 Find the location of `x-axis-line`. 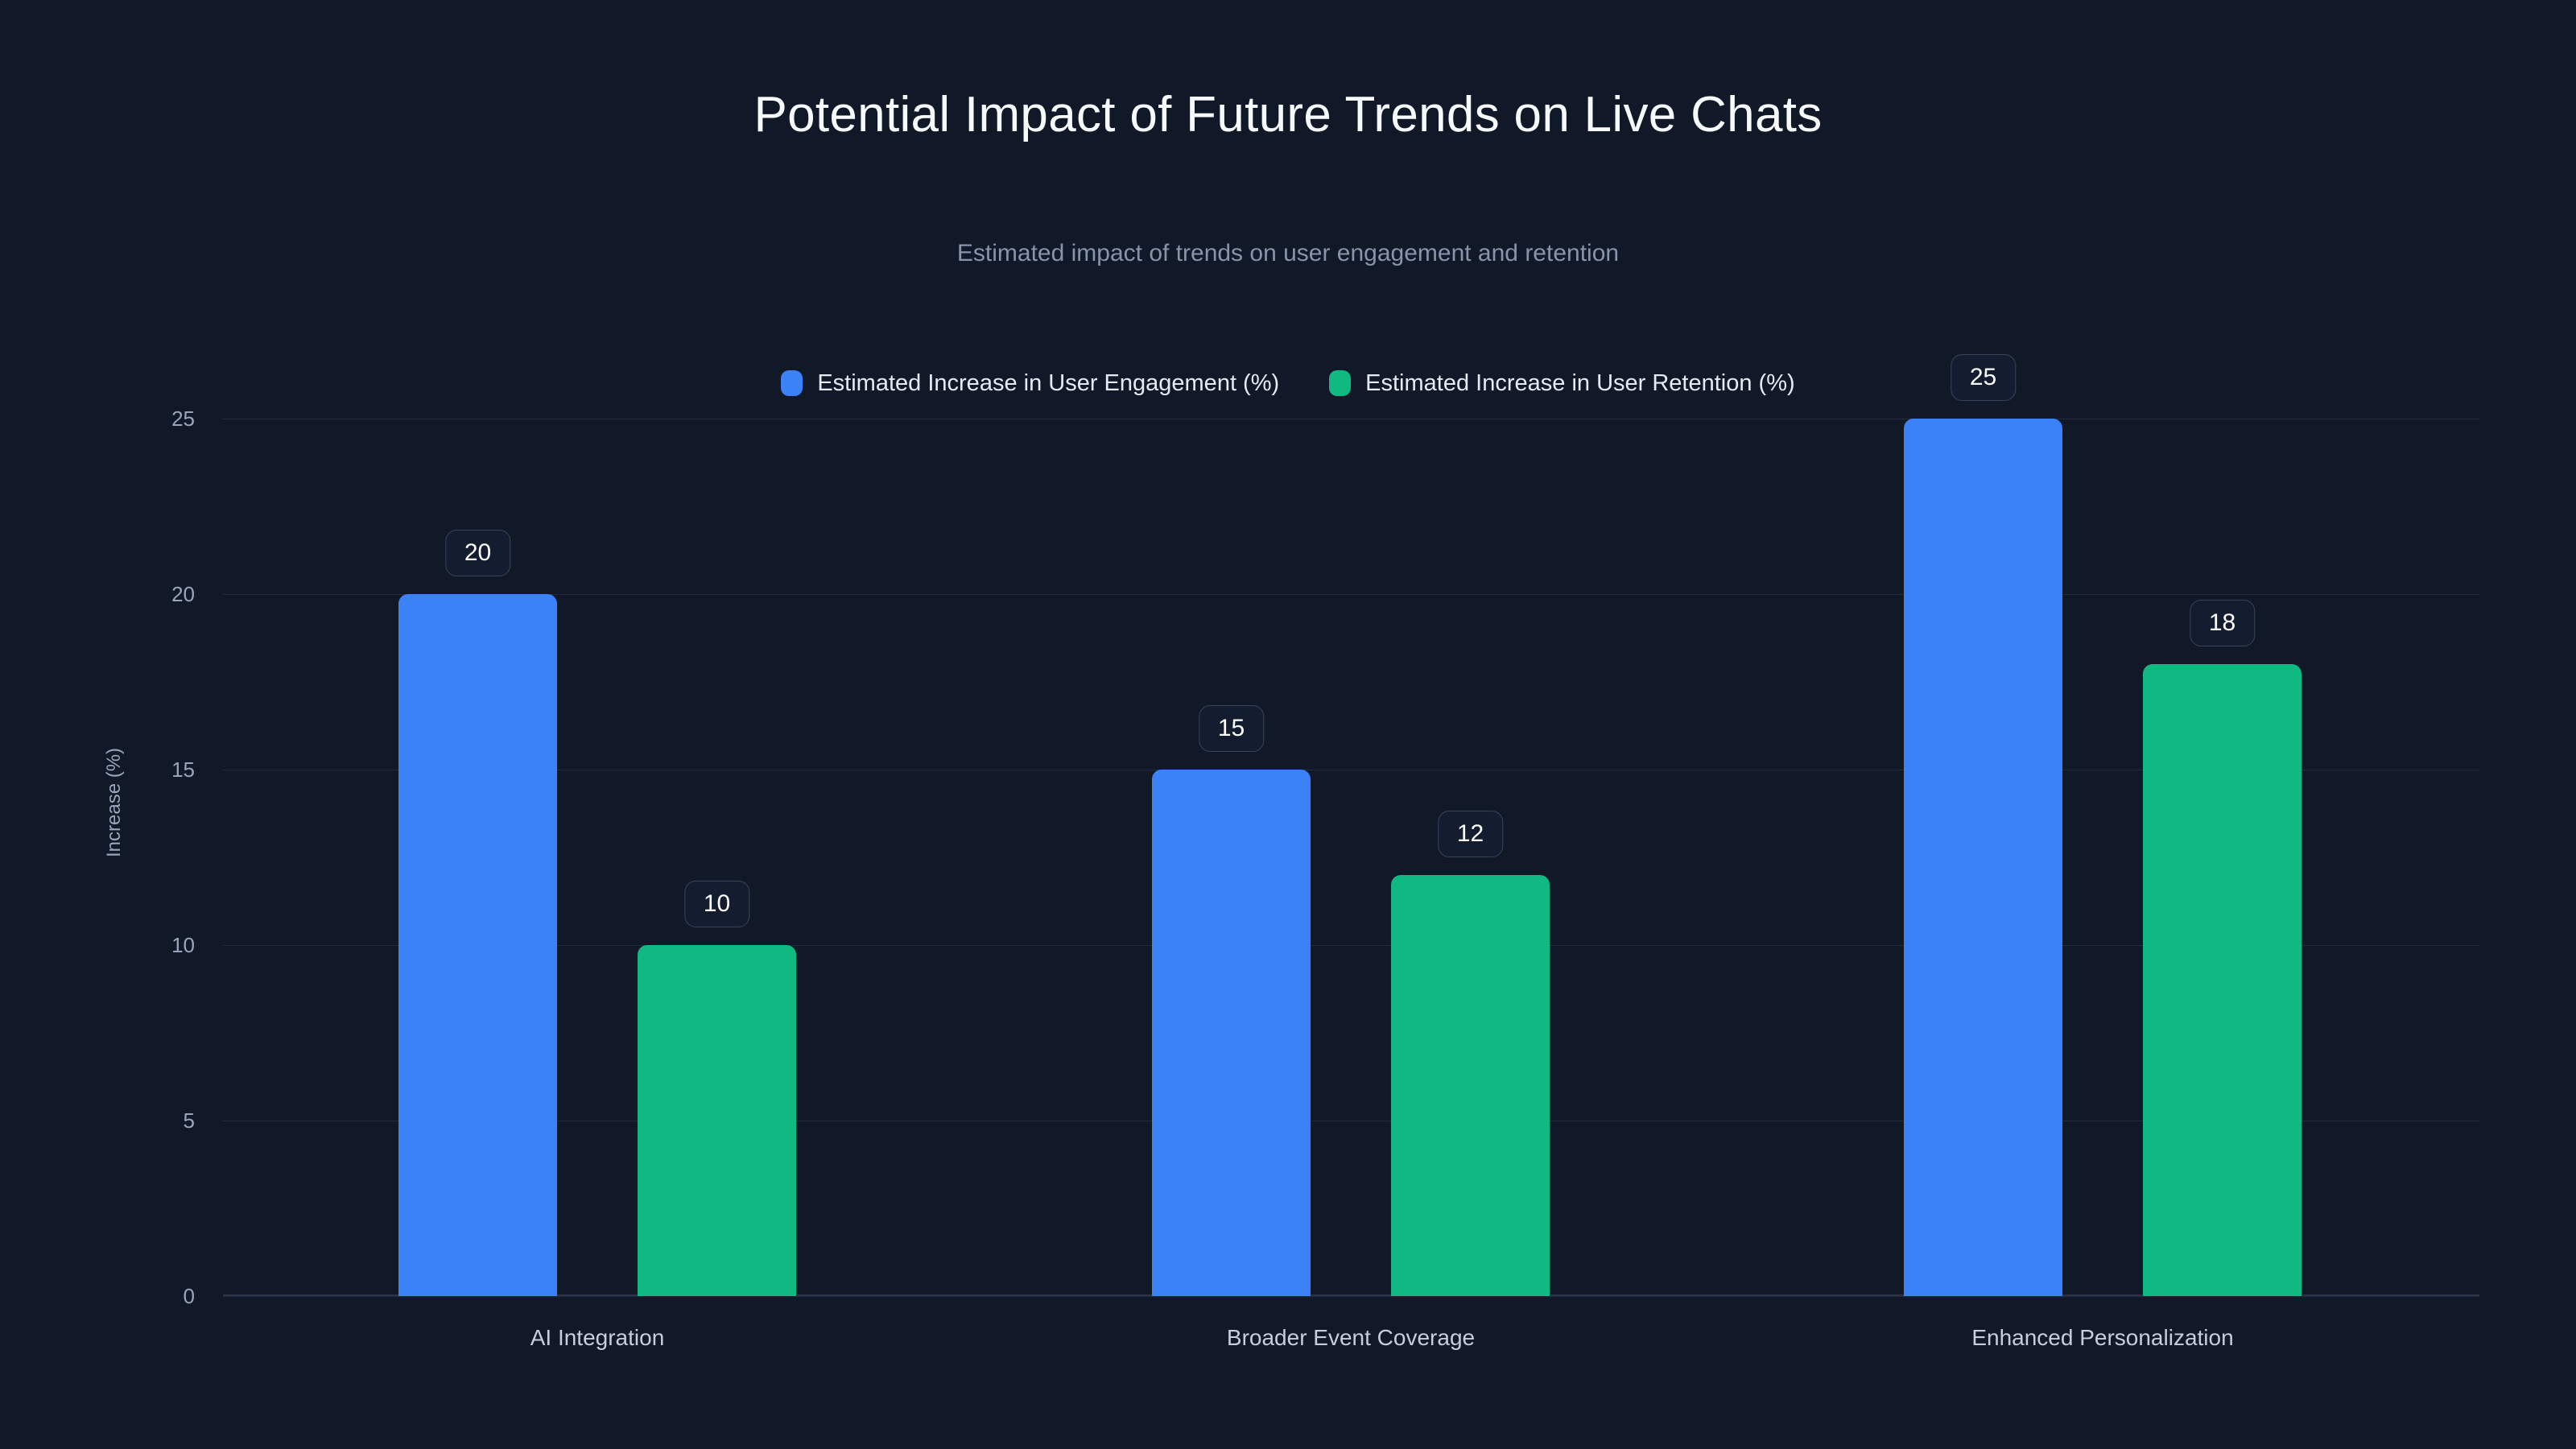

x-axis-line is located at coordinates (1351, 1295).